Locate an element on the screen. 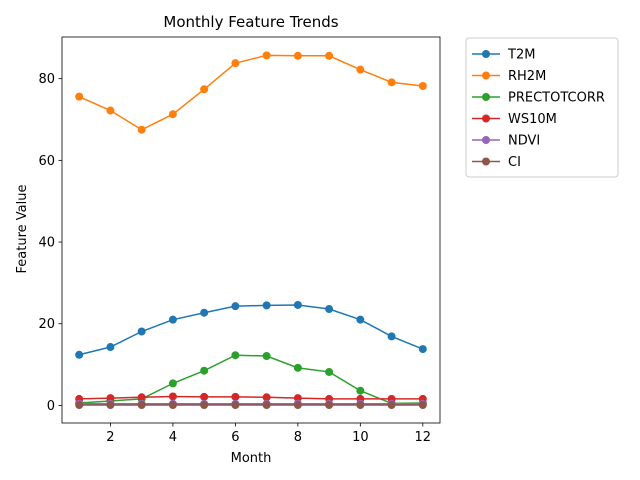 The width and height of the screenshot is (640, 480). legend-label-rh2m: RH2M is located at coordinates (527, 76).